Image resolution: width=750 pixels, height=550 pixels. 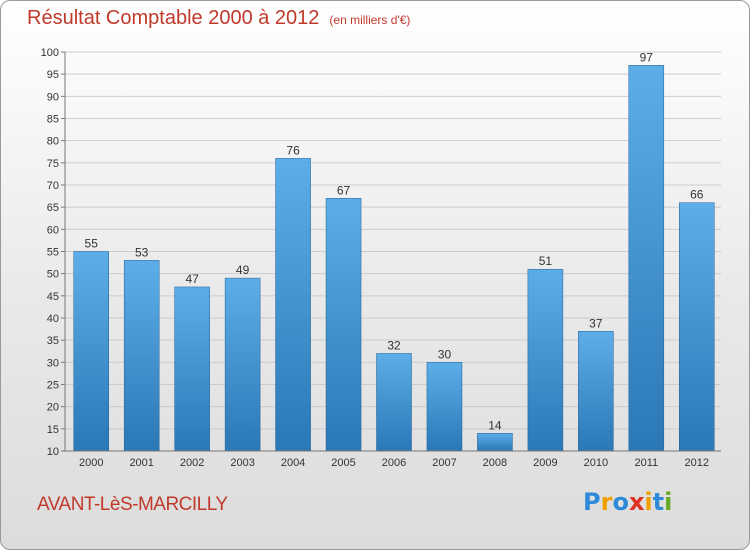 I want to click on data-label: 14, so click(x=495, y=425).